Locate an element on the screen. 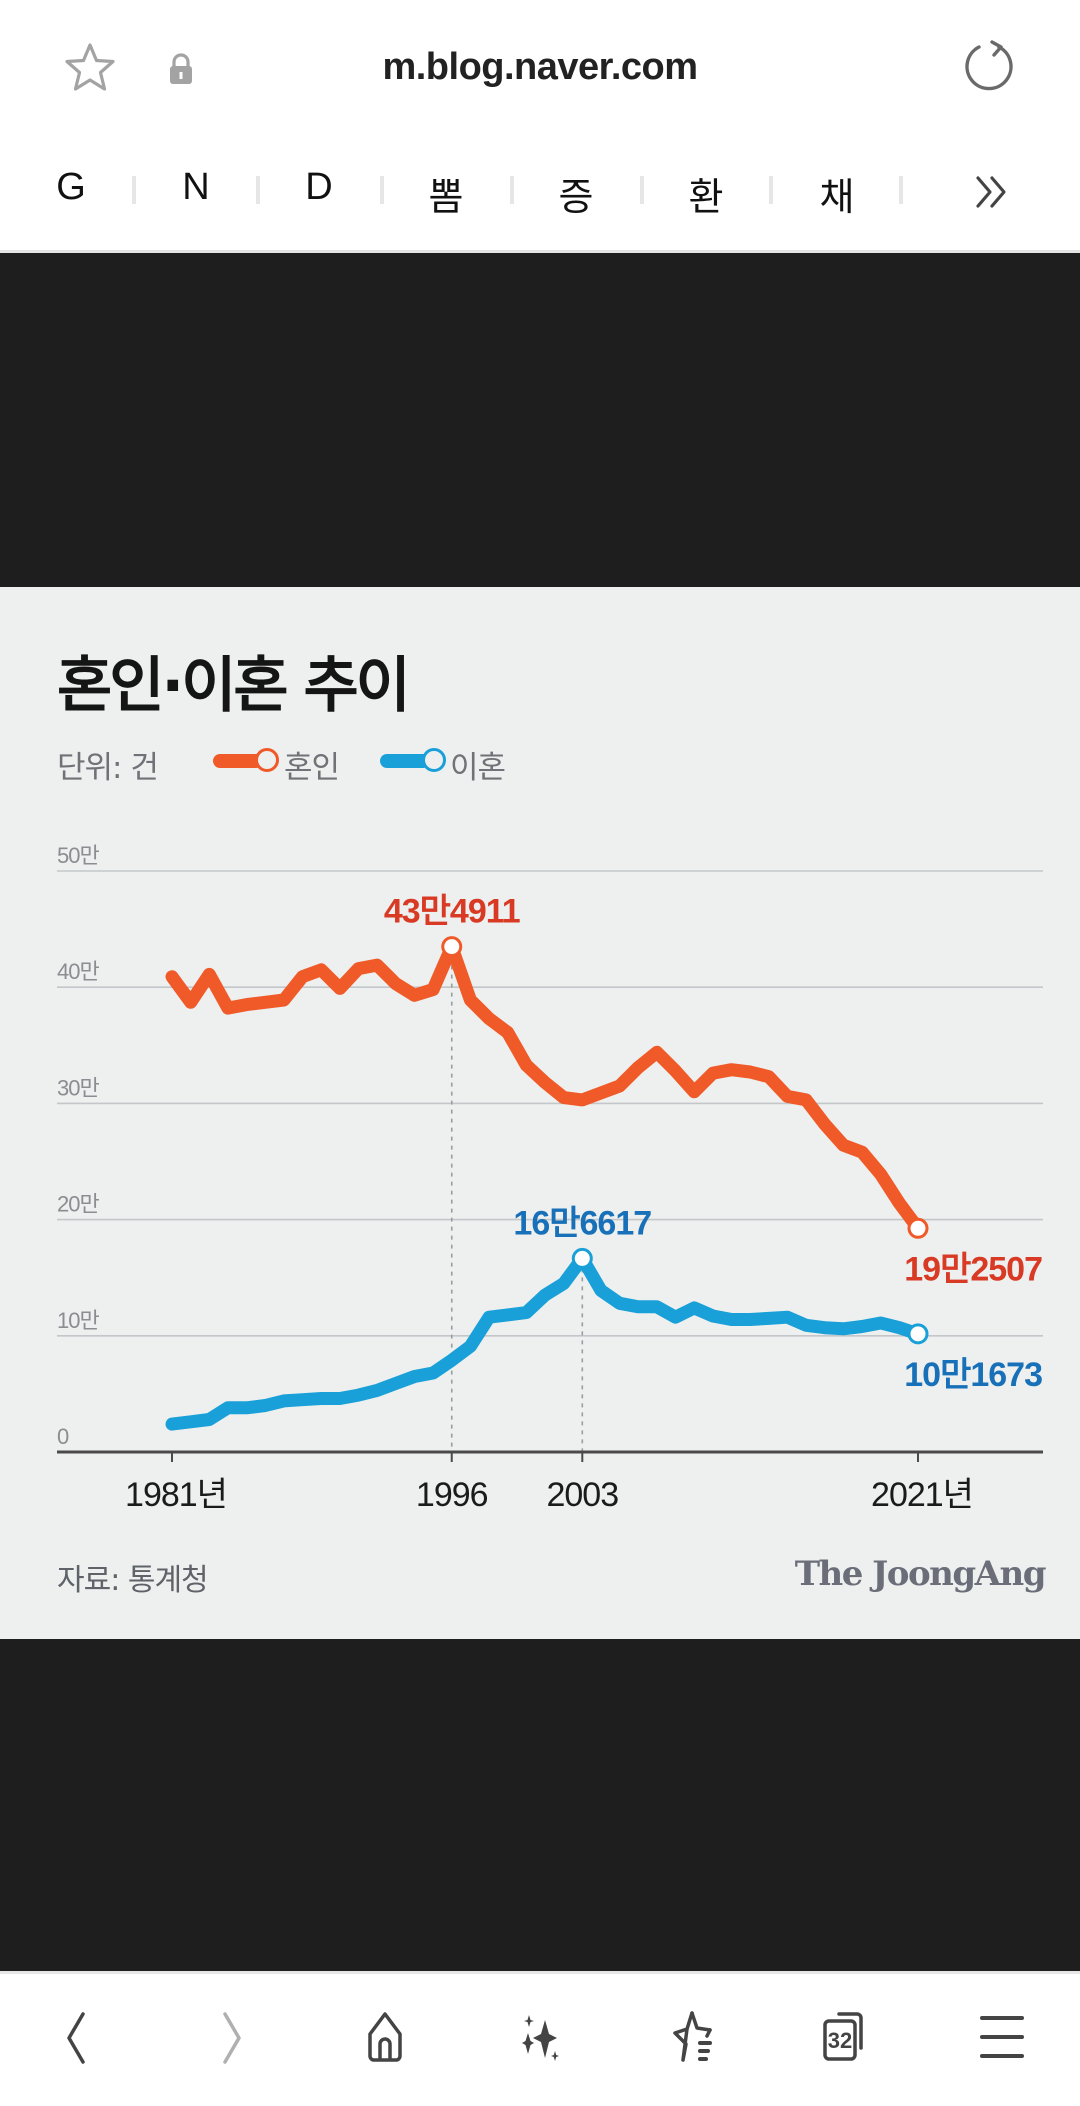  legend-marker-divorce is located at coordinates (434, 760).